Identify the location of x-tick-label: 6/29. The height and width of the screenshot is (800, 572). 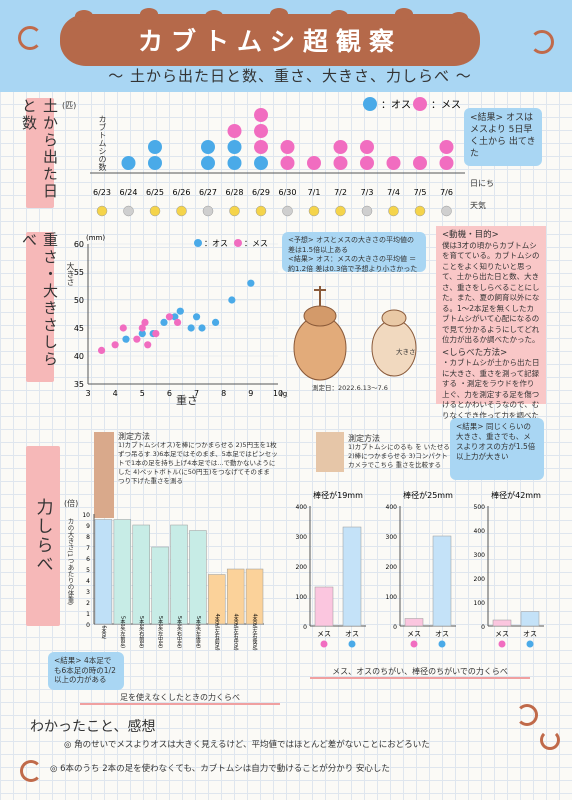
(261, 192).